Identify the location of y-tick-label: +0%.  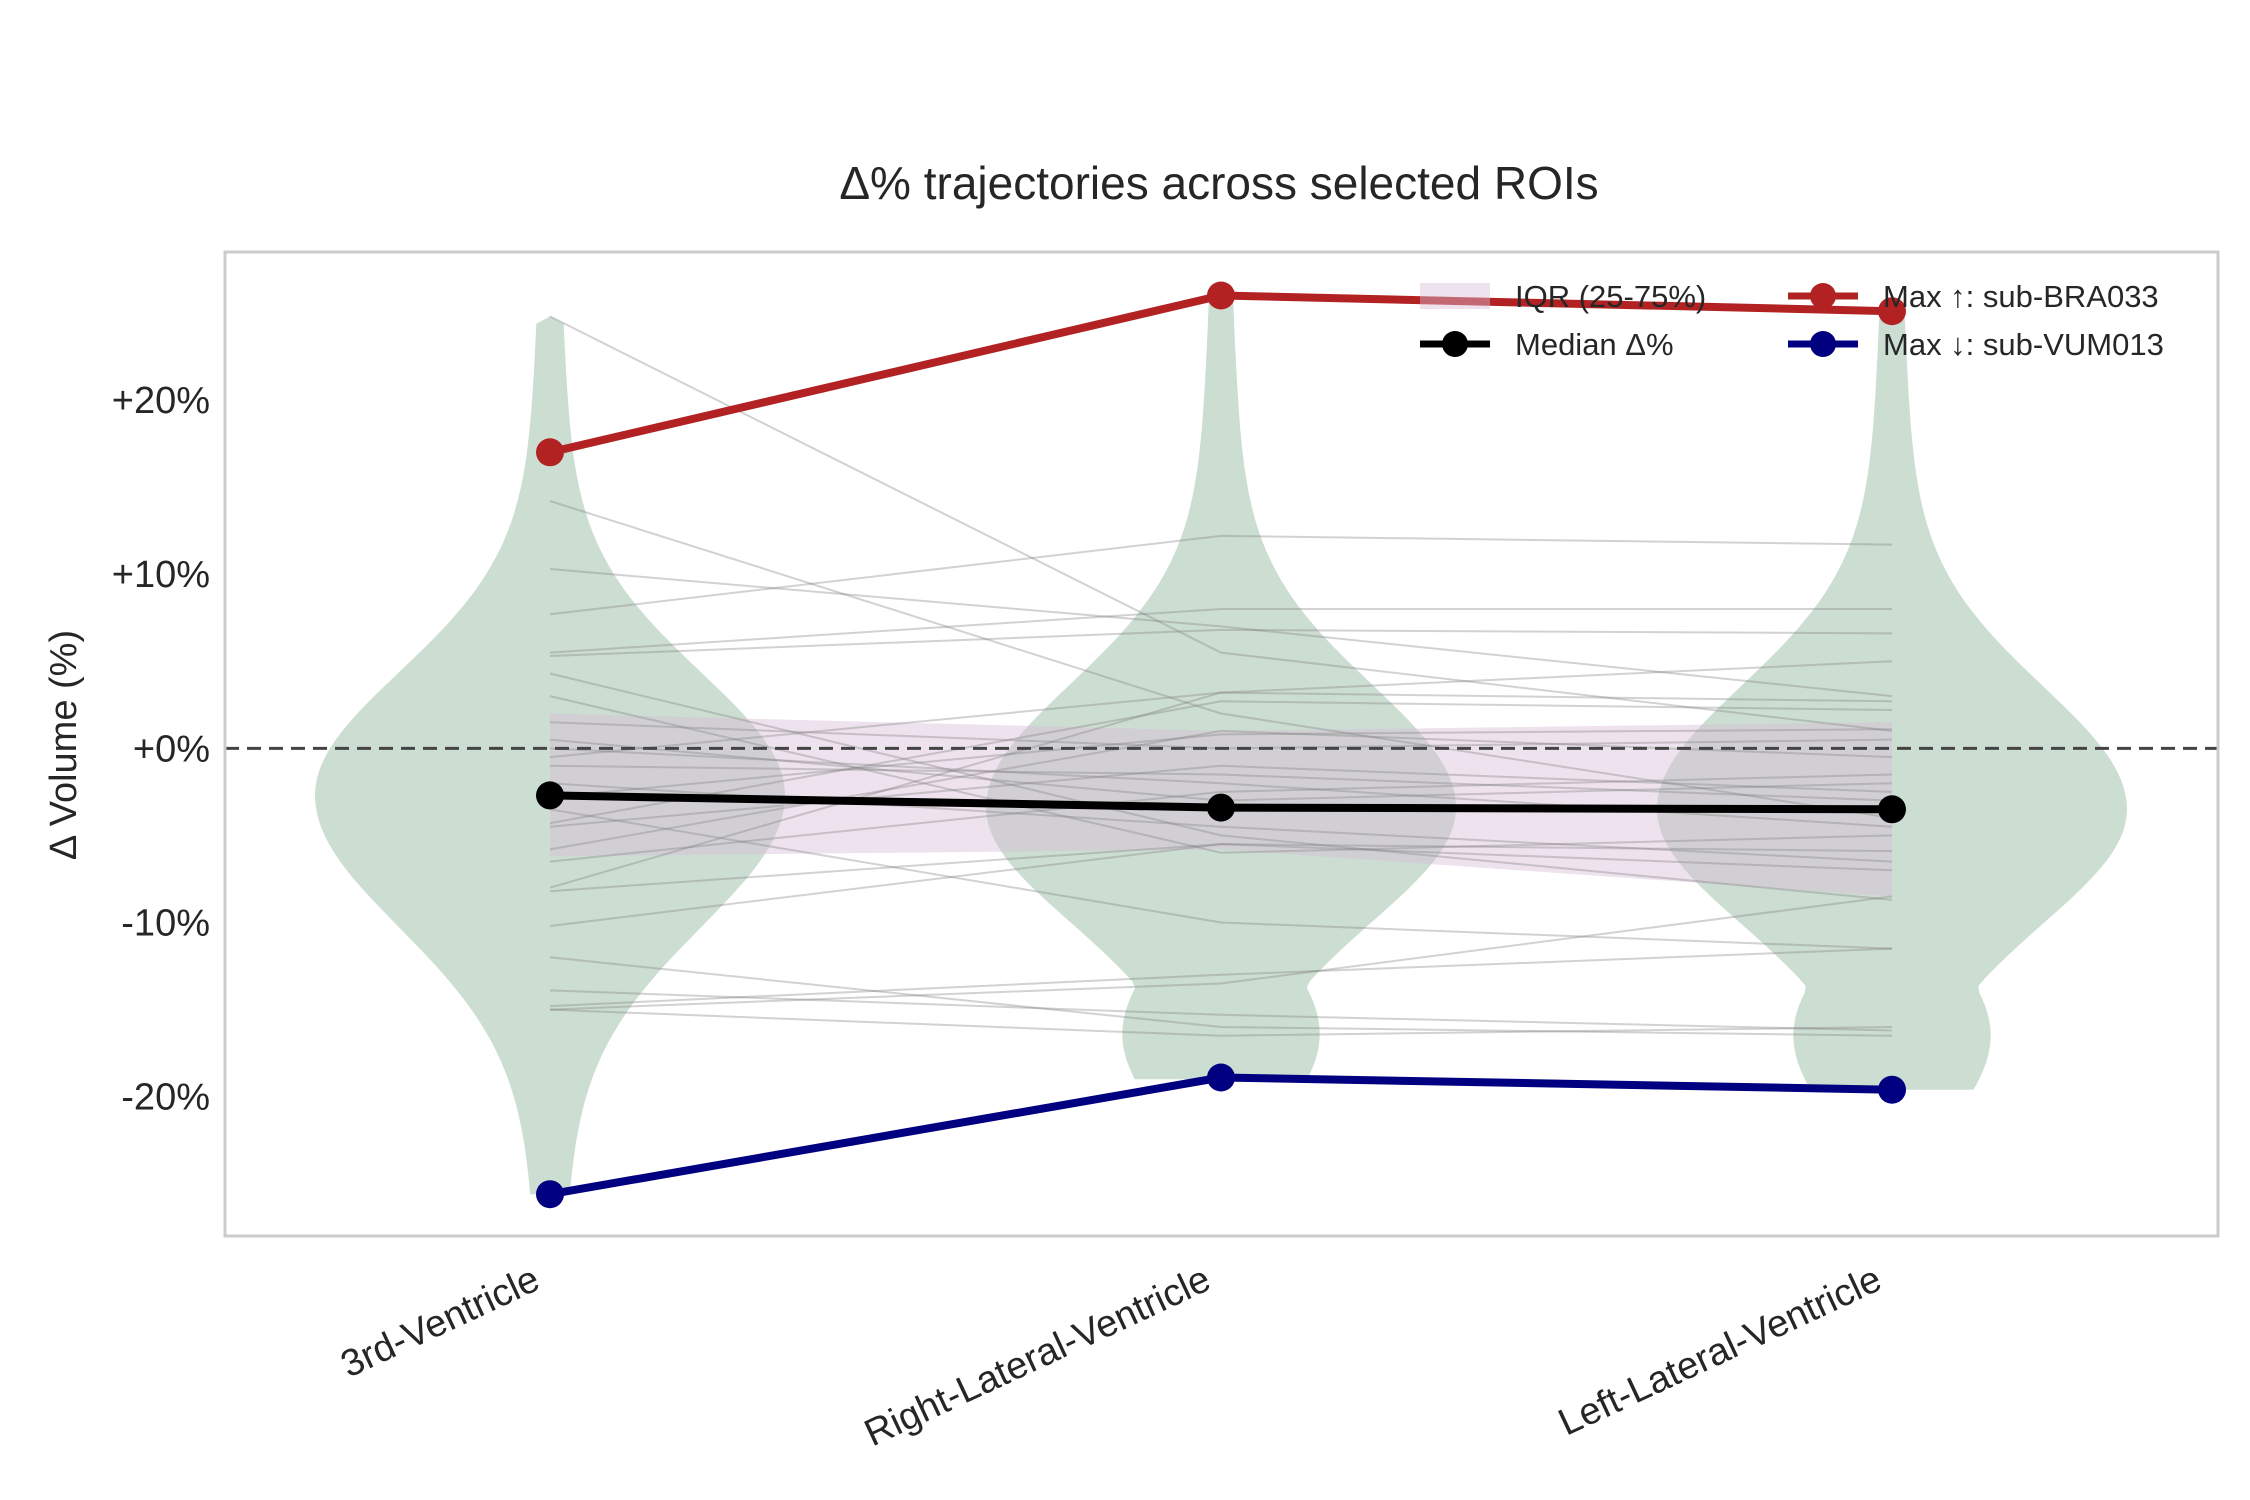
(171, 749).